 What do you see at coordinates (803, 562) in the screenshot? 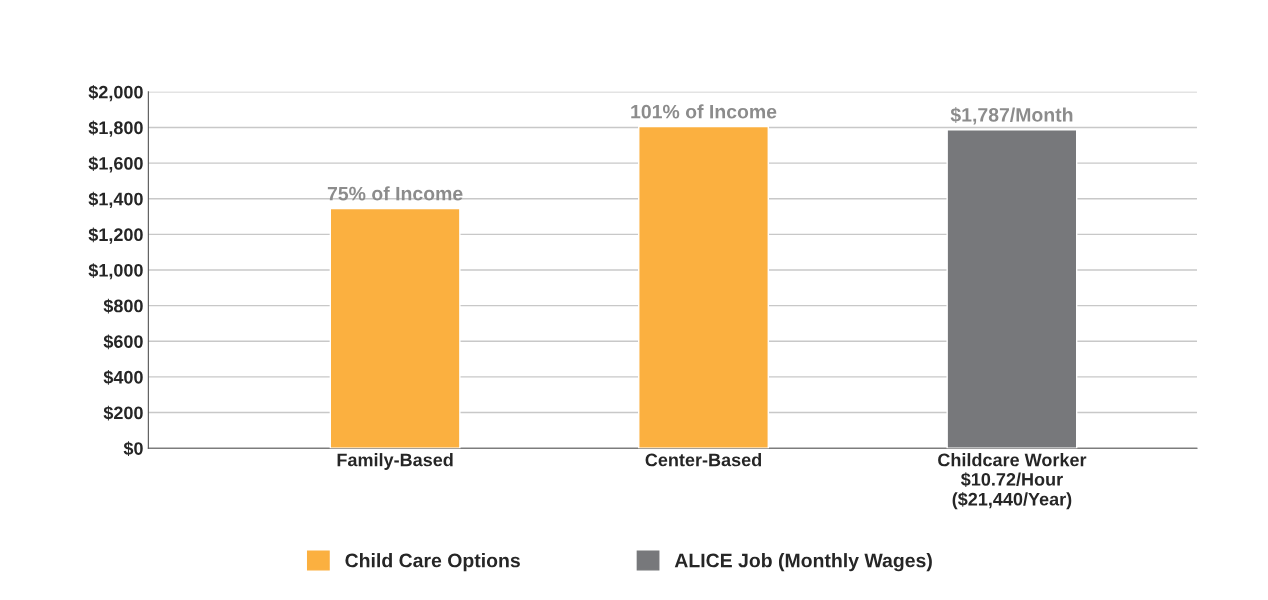
I see `legend-label: ALICE Job (Monthly Wages)` at bounding box center [803, 562].